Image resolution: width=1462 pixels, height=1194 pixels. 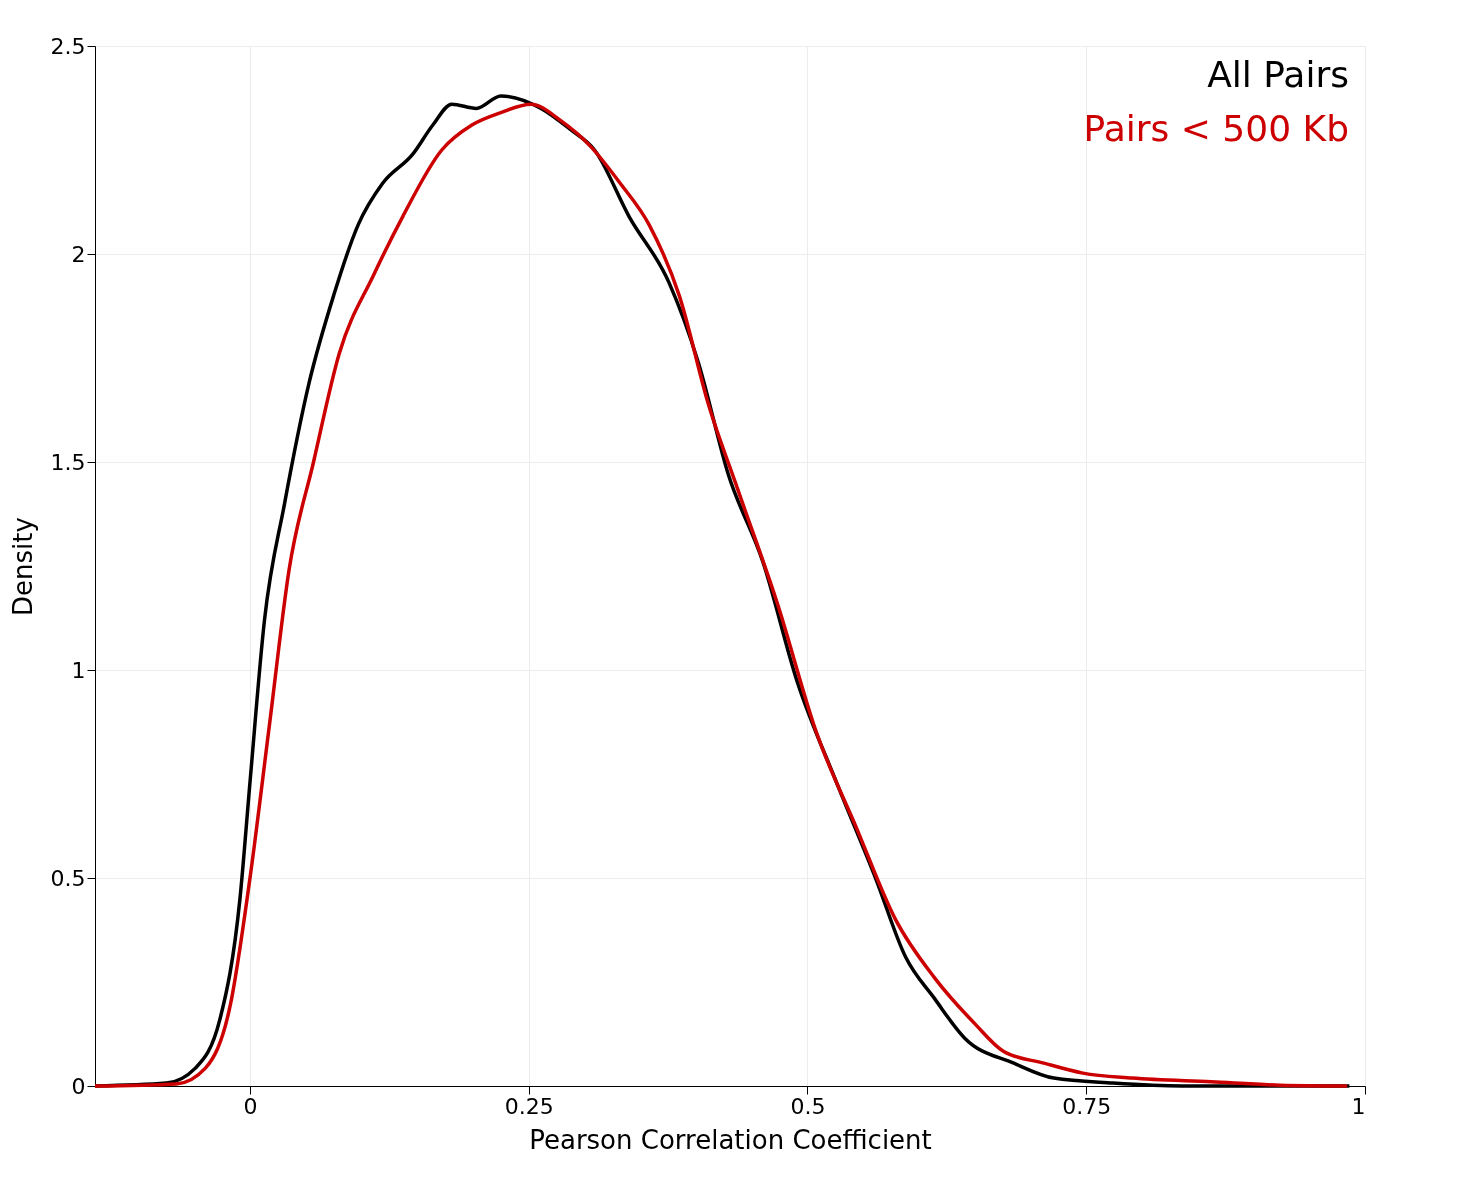 What do you see at coordinates (78, 1086) in the screenshot?
I see `y-tick-label: 0` at bounding box center [78, 1086].